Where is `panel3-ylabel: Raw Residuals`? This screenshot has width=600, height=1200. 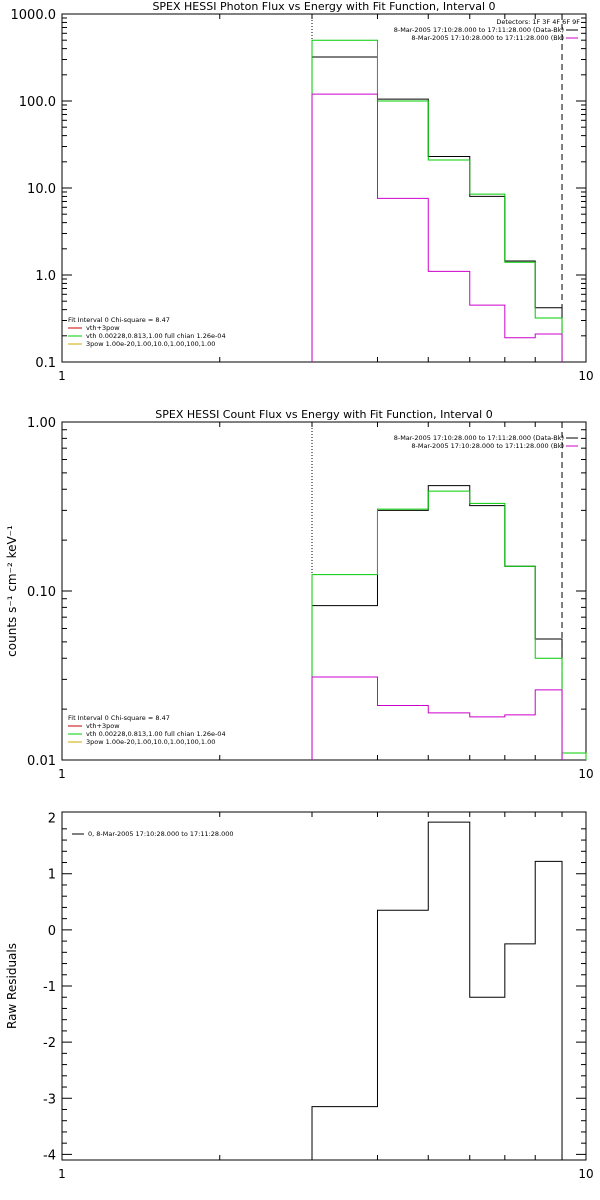
panel3-ylabel: Raw Residuals is located at coordinates (12, 986).